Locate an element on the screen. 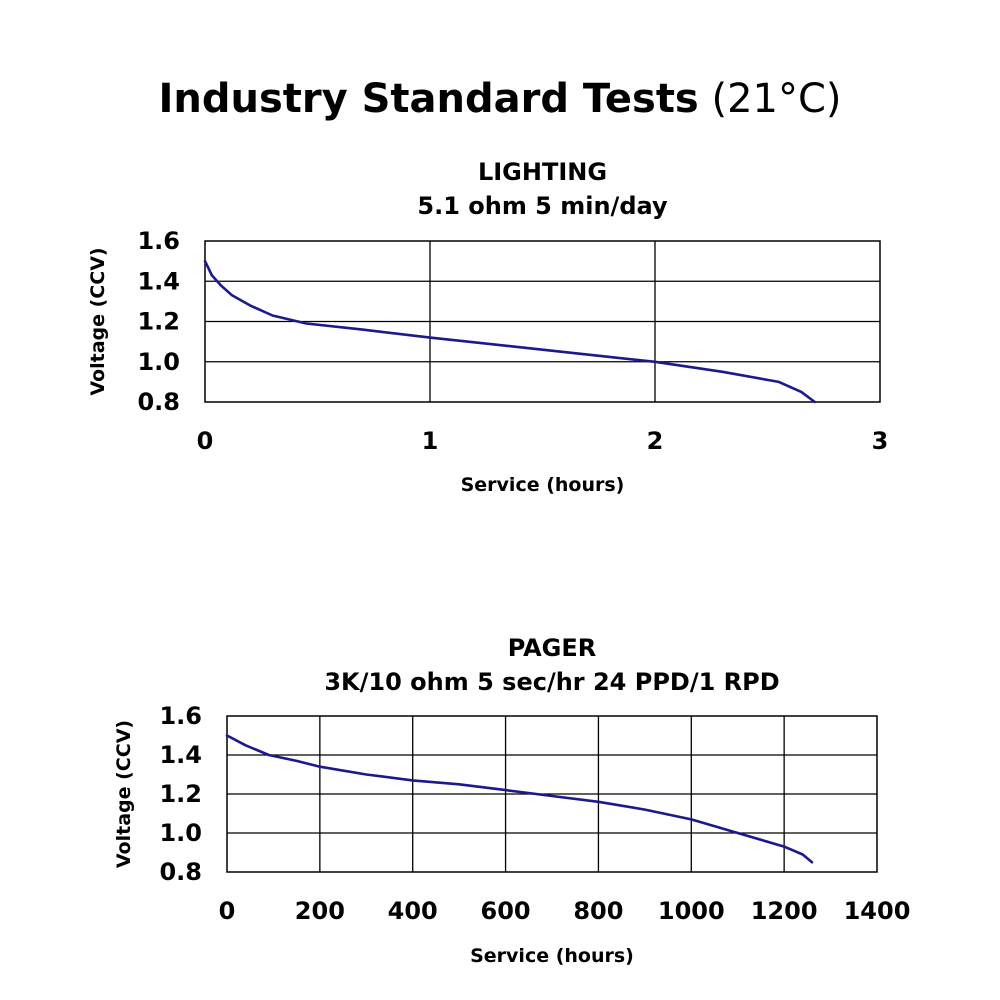  pager-y-tick-label: 1.6 is located at coordinates (180, 716).